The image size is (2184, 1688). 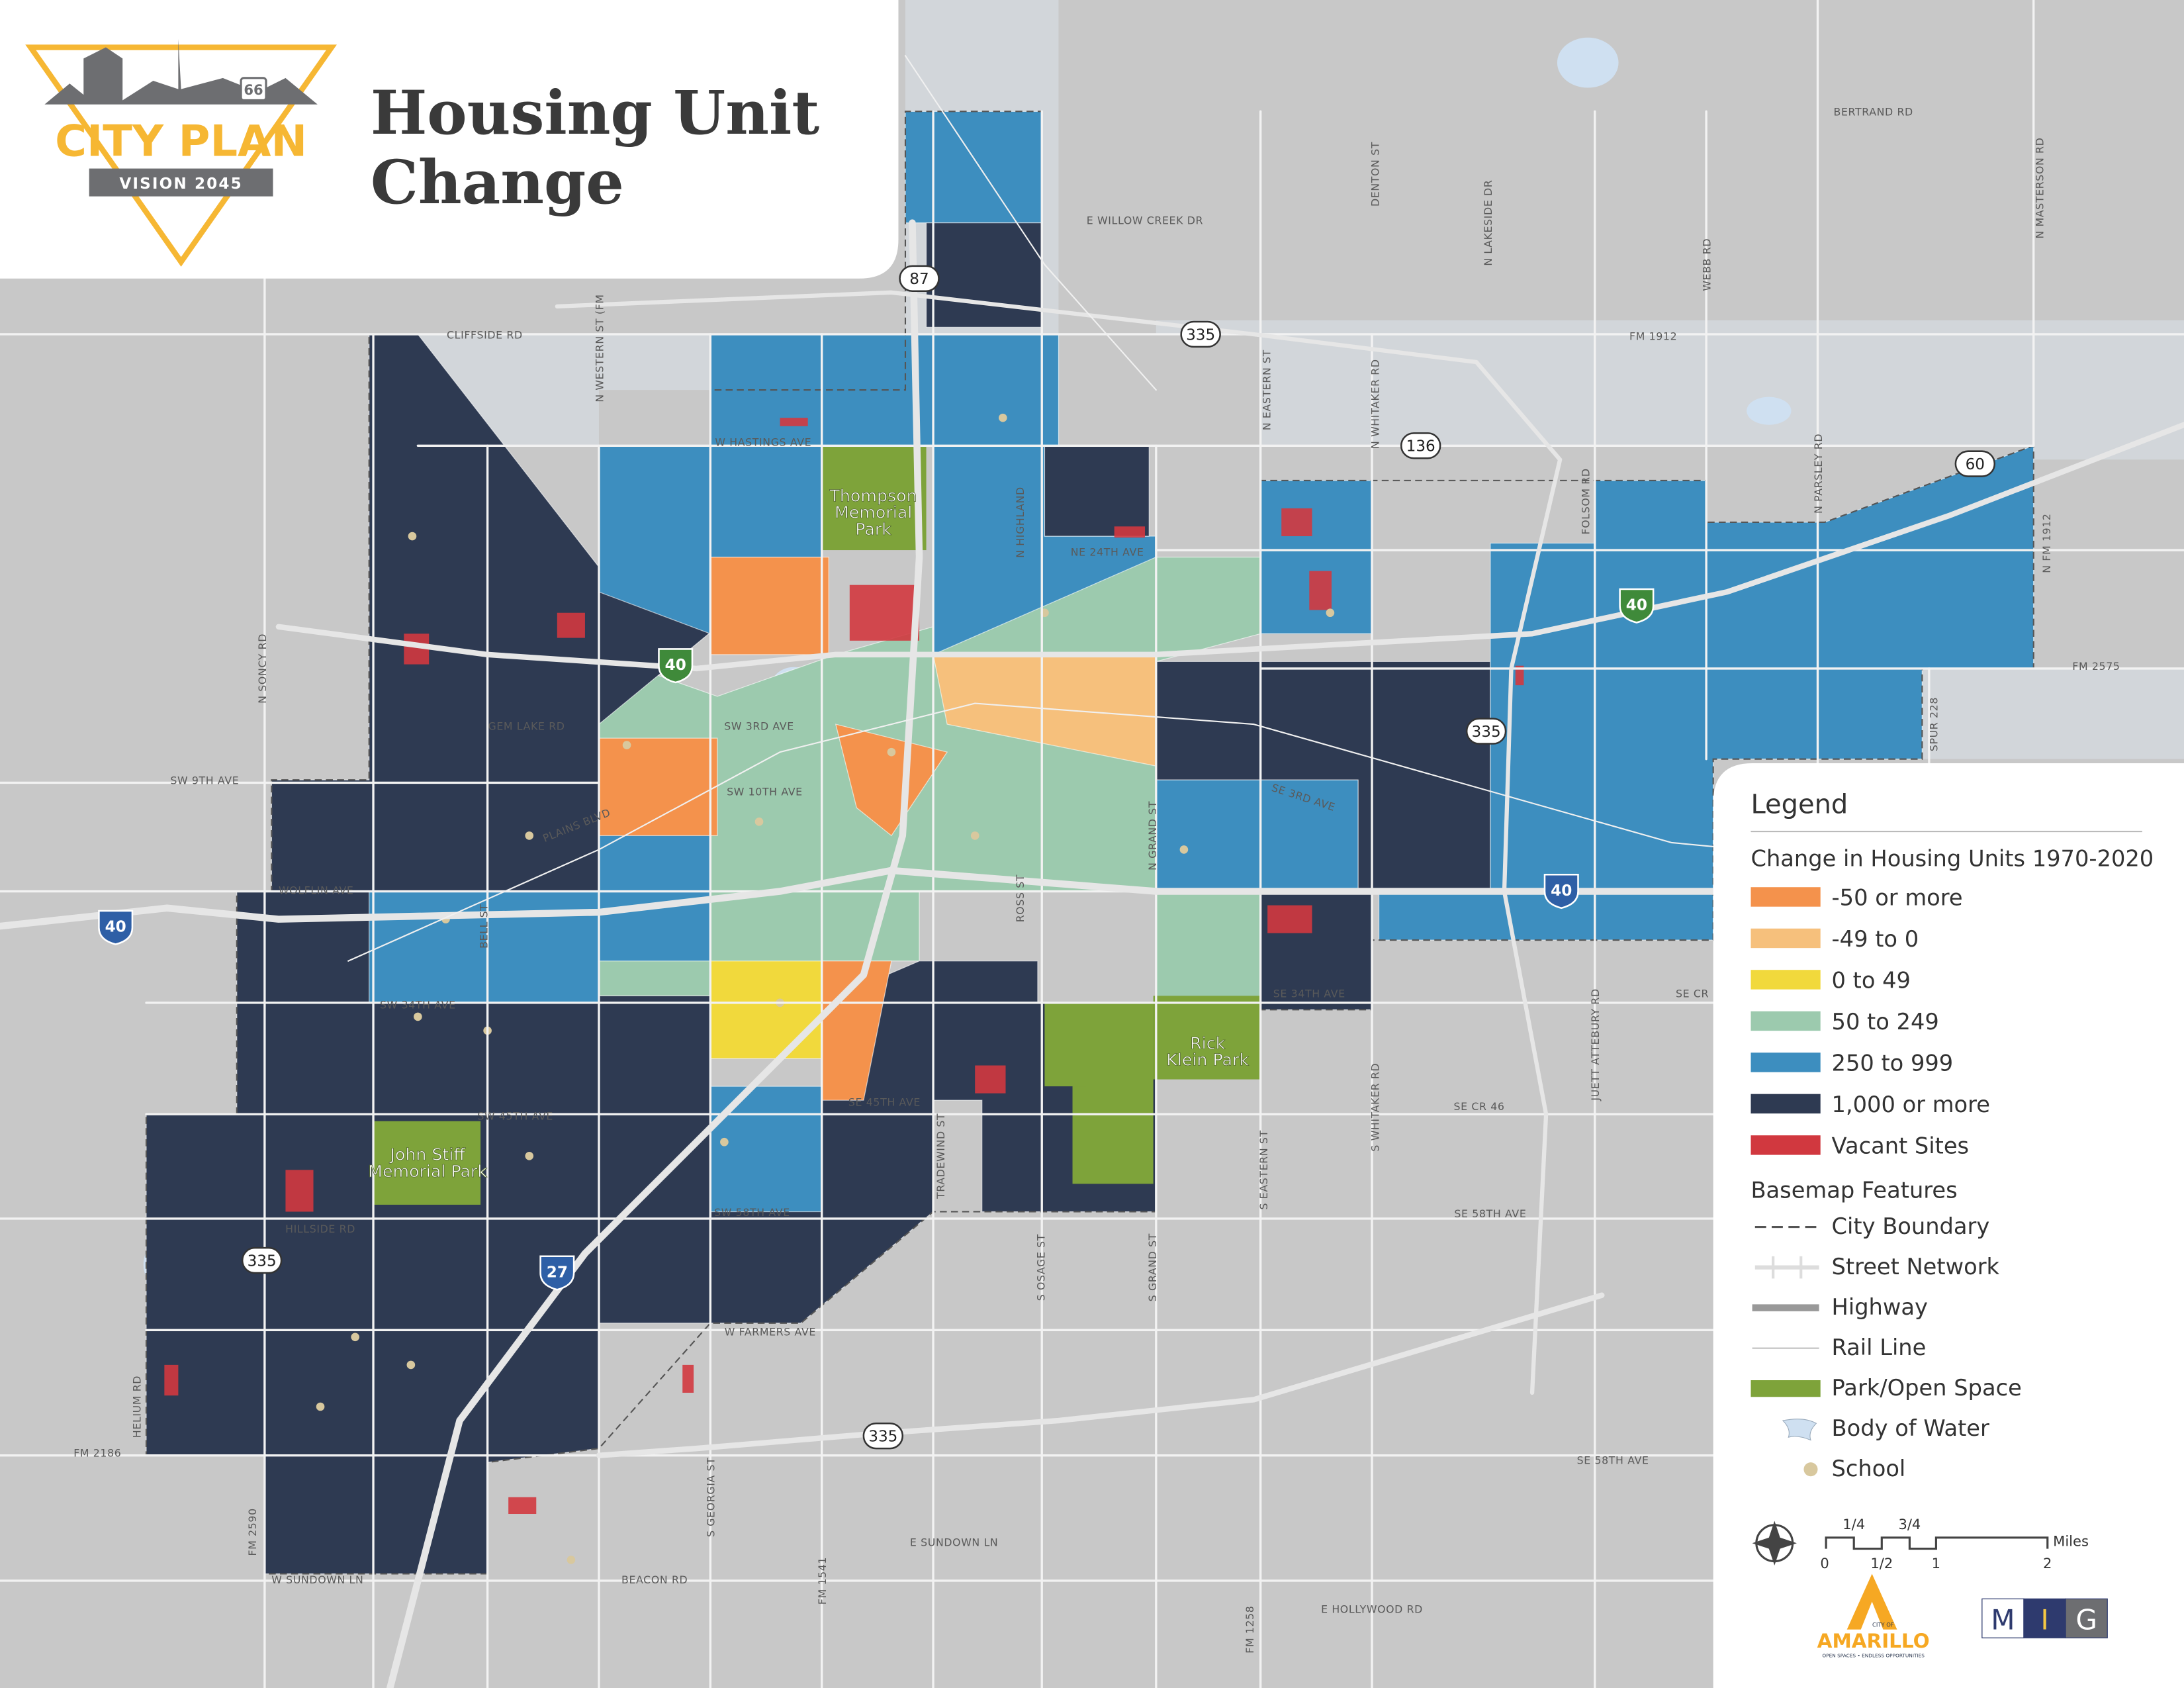 What do you see at coordinates (1145, 220) in the screenshot?
I see `street-label: E WILLOW CREEK DR` at bounding box center [1145, 220].